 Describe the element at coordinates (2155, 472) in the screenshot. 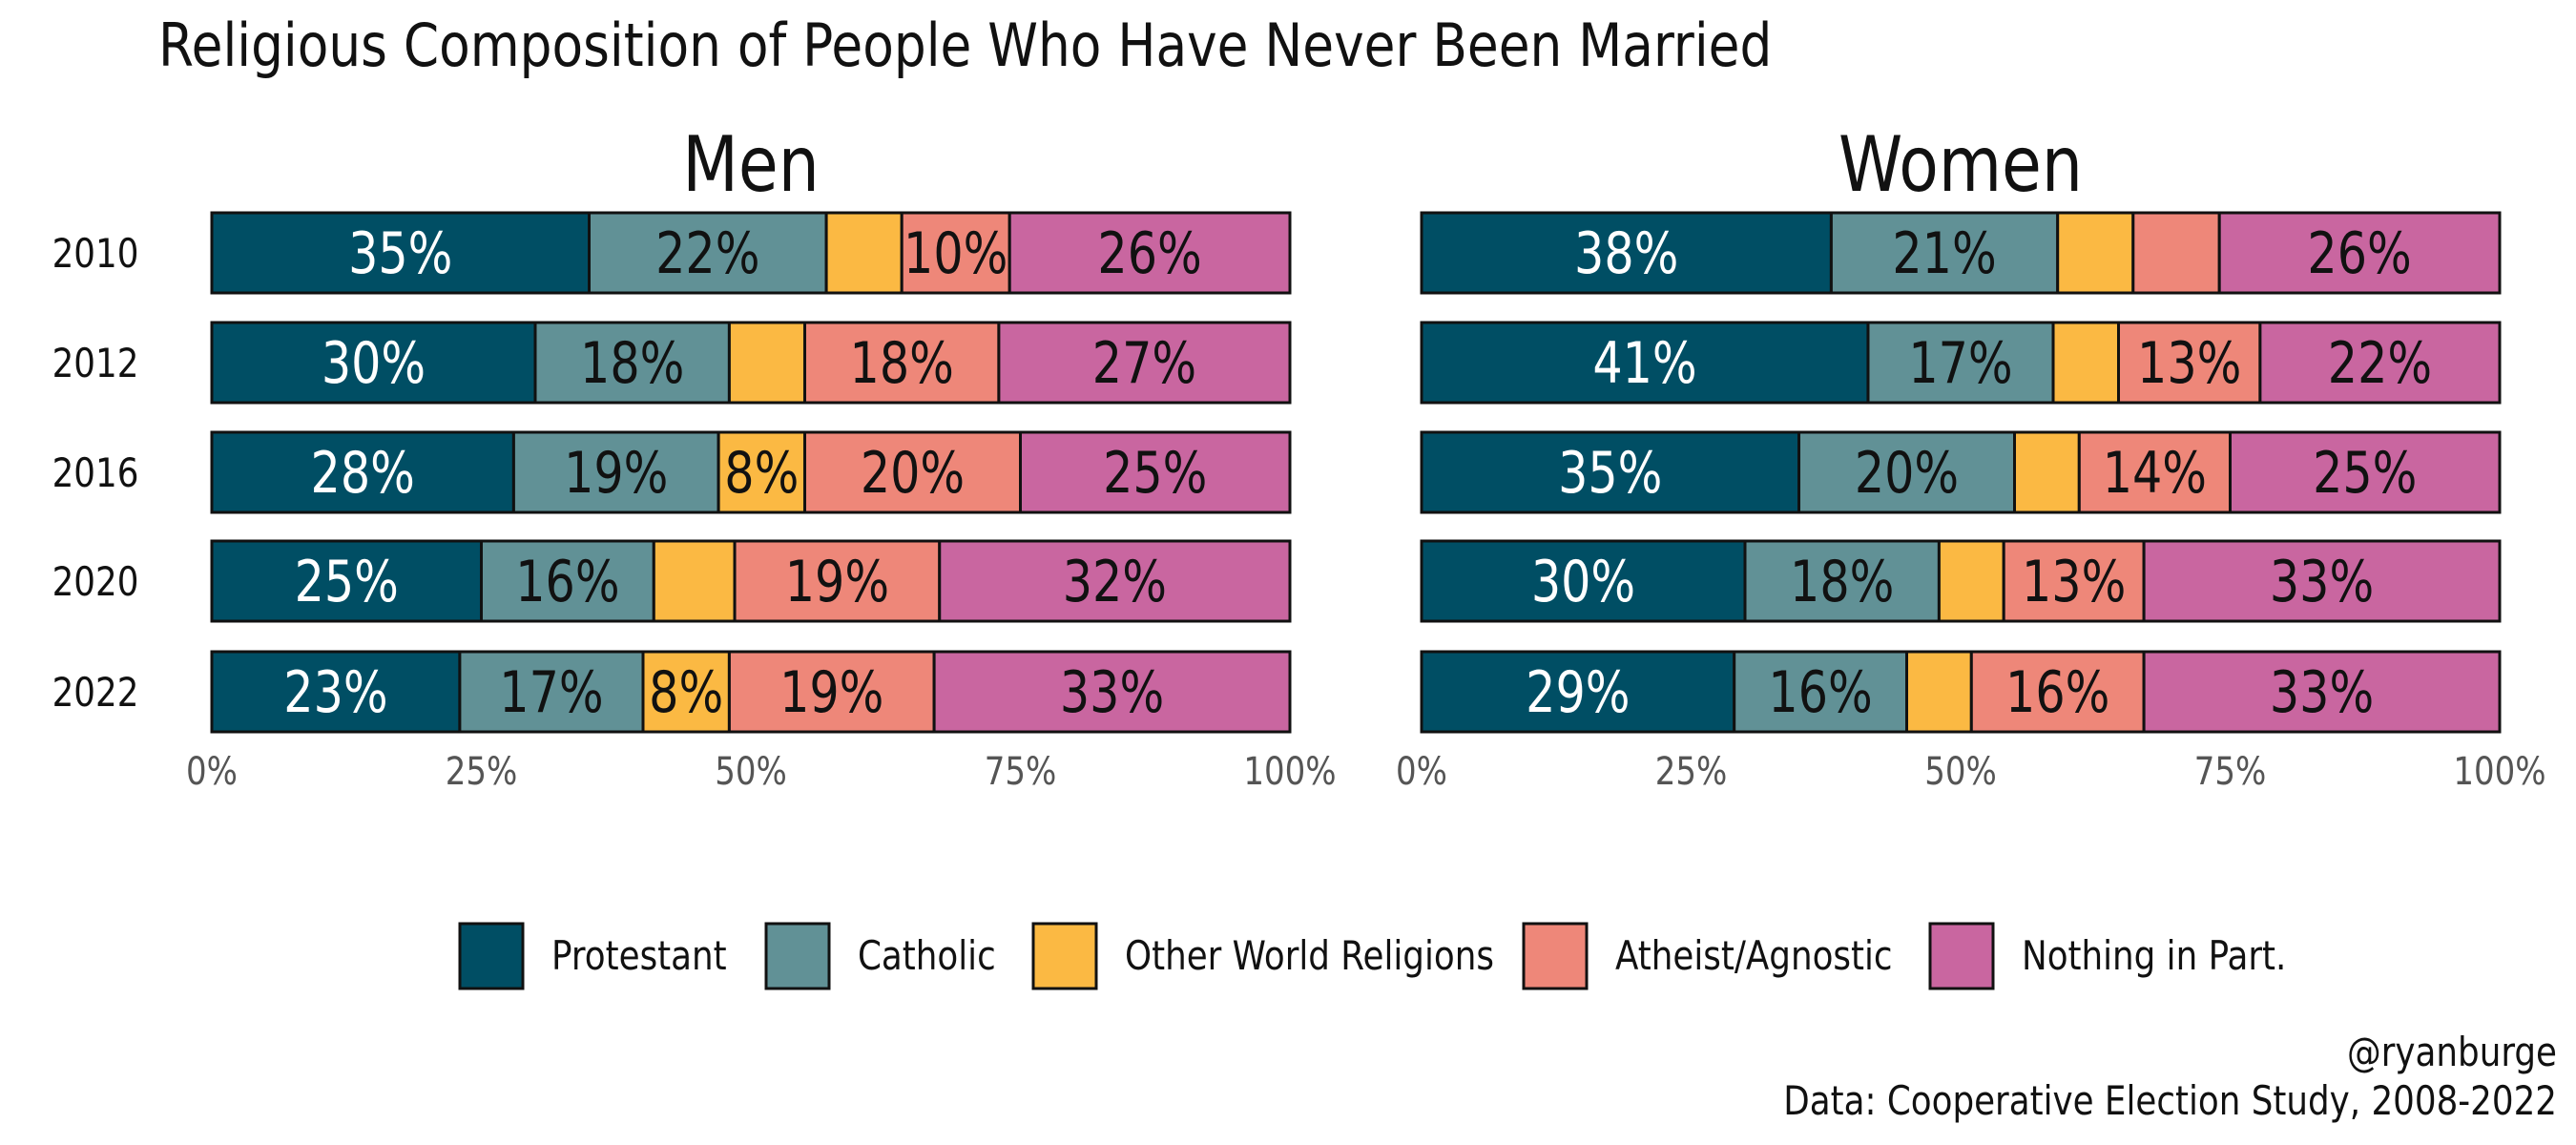

I see `bar-value-label: 14%` at that location.